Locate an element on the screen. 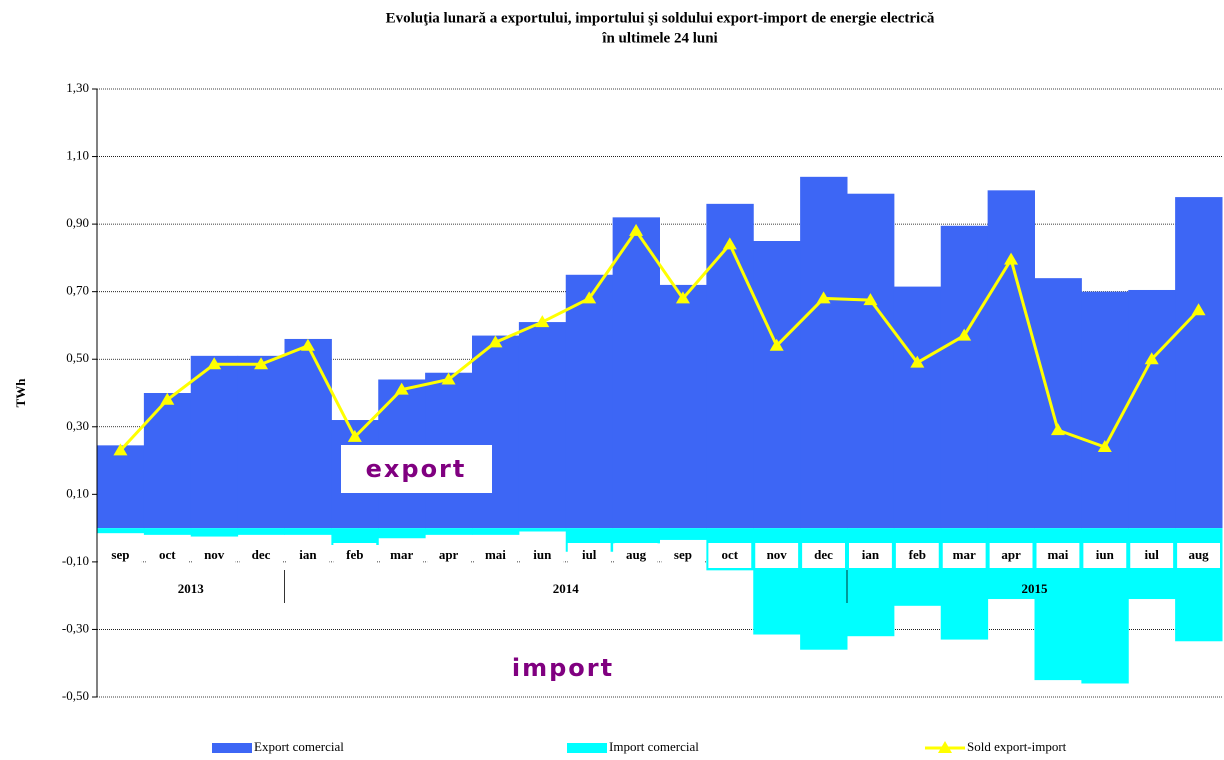 The width and height of the screenshot is (1224, 760). annotation: import is located at coordinates (563, 668).